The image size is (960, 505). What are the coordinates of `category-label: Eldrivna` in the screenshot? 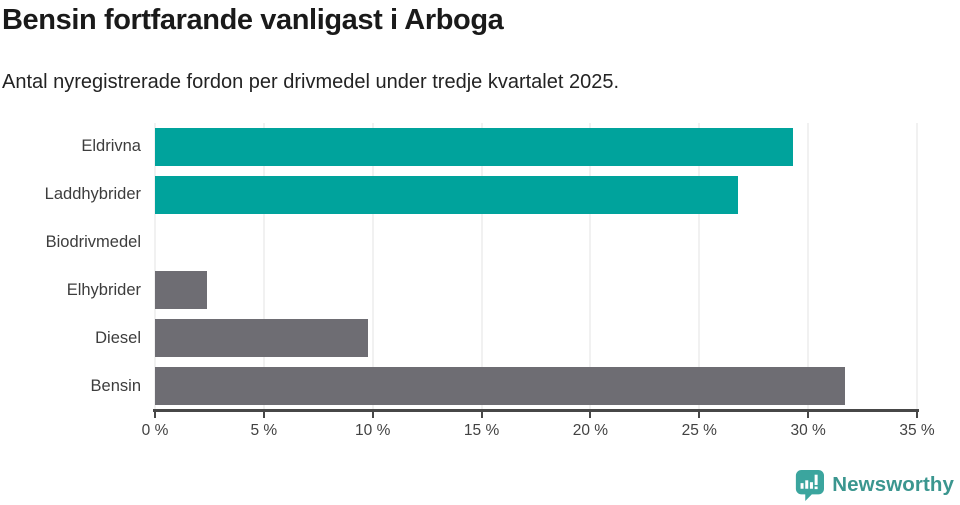 It's located at (111, 146).